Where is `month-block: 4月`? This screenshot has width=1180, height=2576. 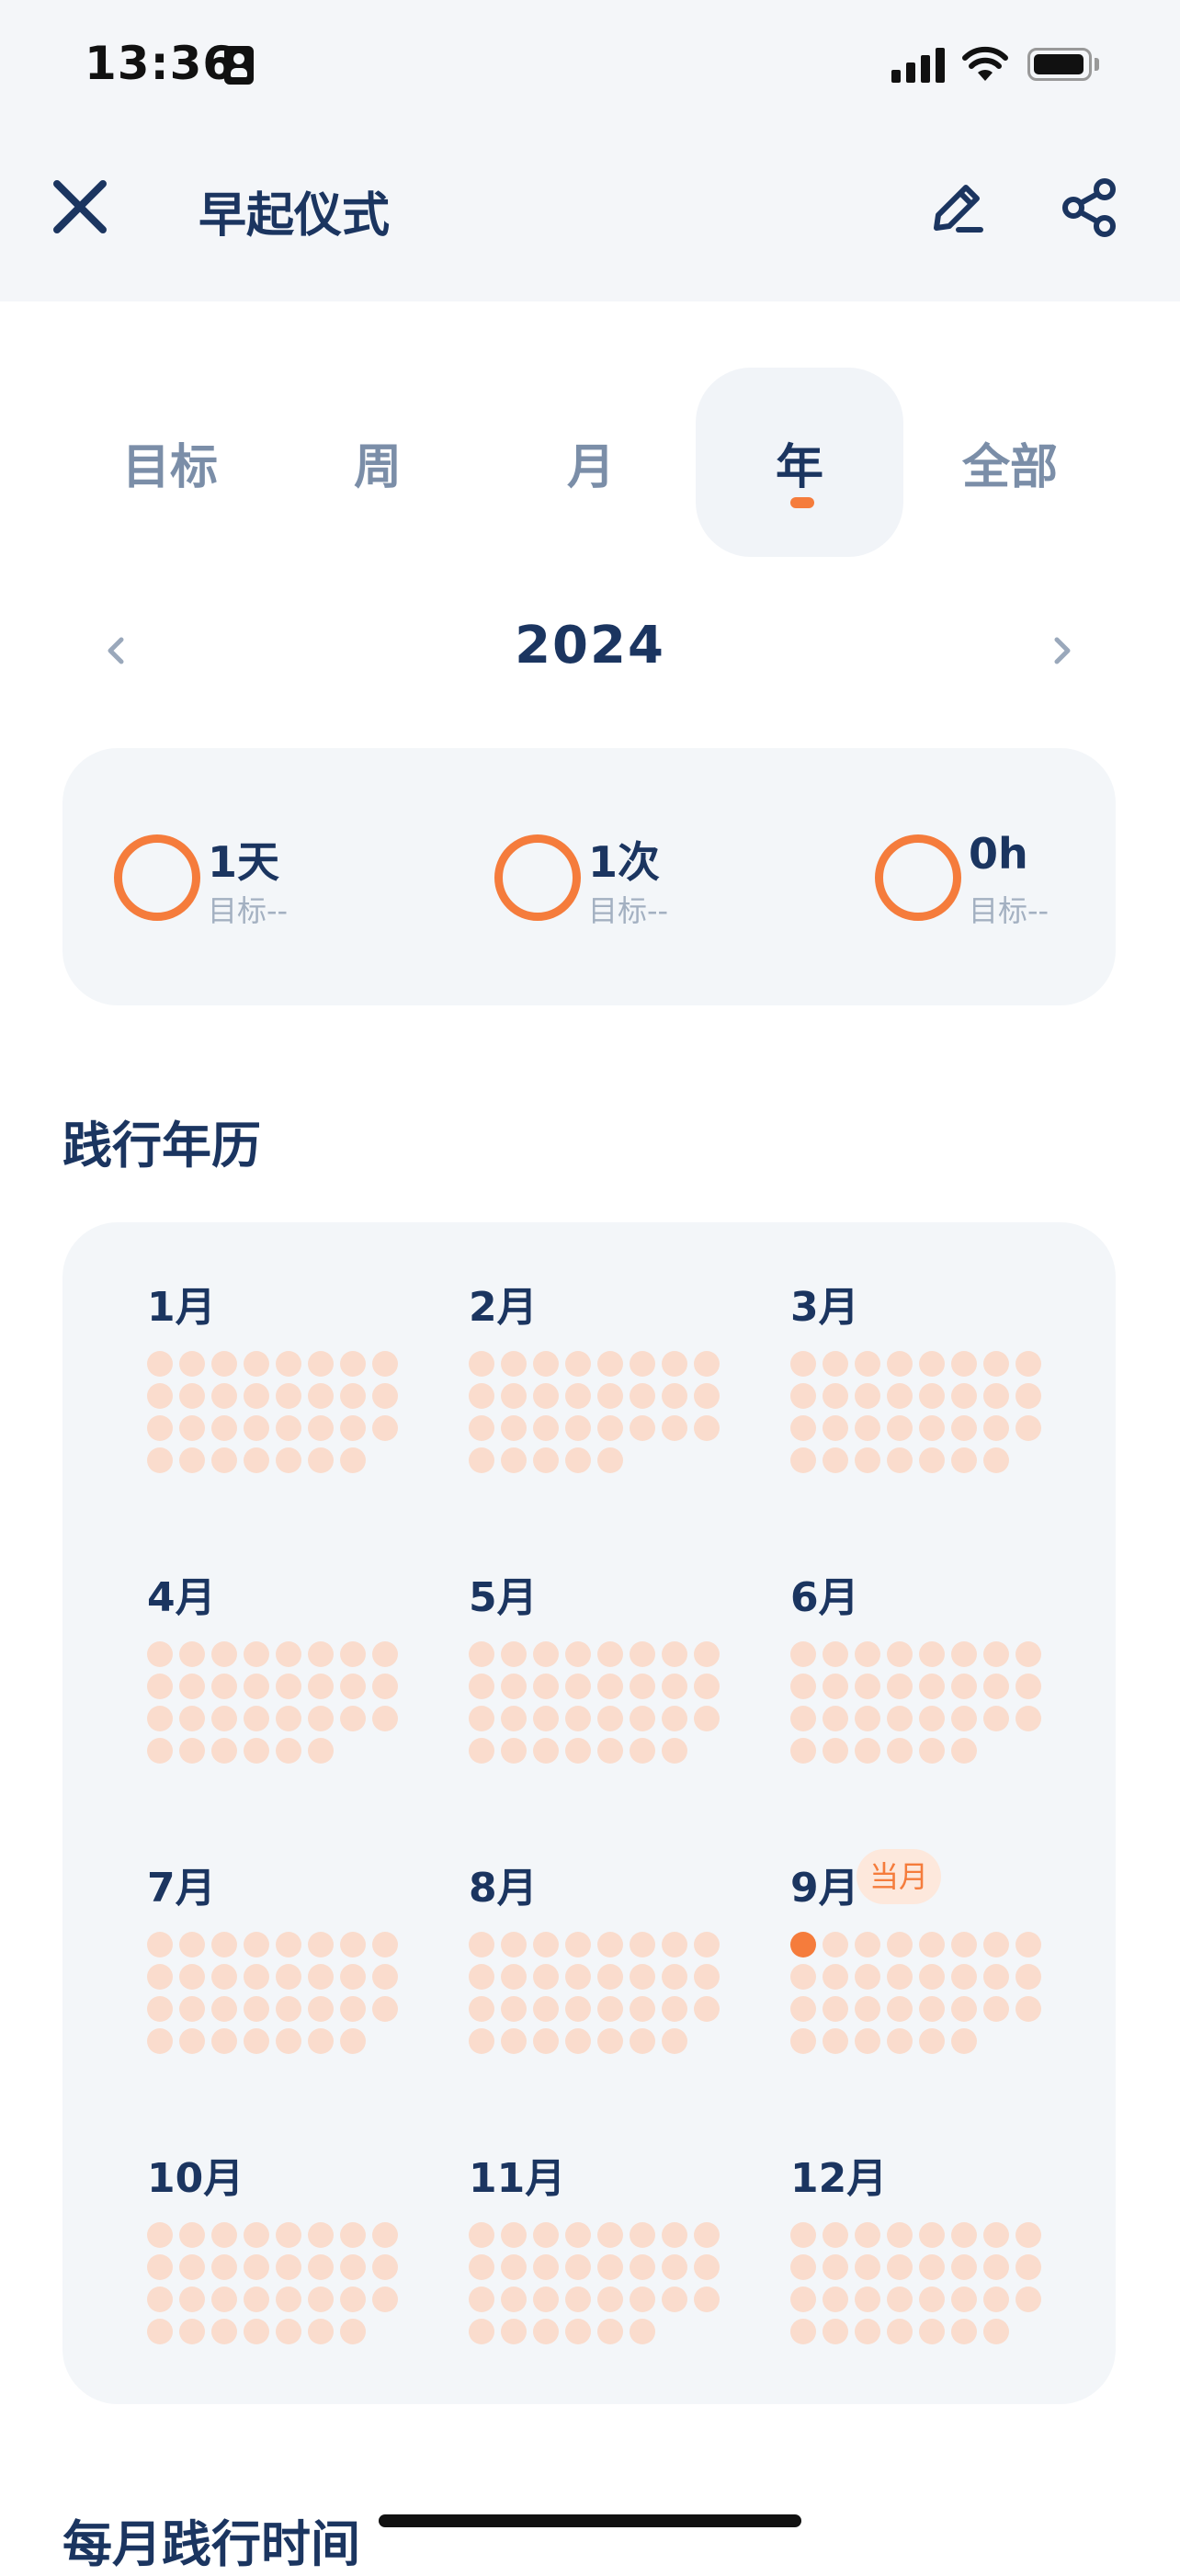
month-block: 4月 is located at coordinates (230, 1638).